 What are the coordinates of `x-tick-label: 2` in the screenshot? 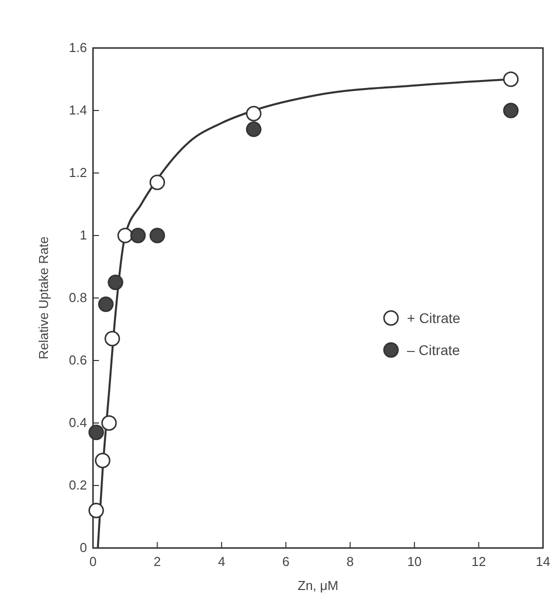 It's located at (157, 561).